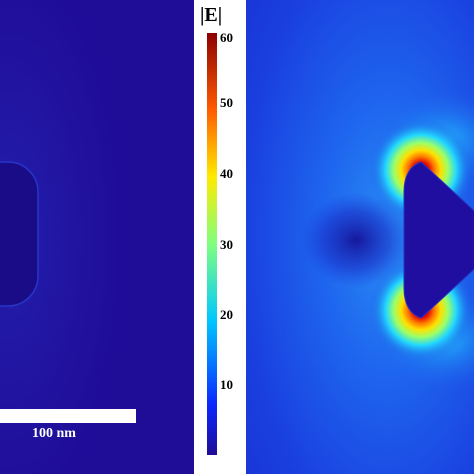  What do you see at coordinates (211, 15) in the screenshot?
I see `colorbar-title: |E|` at bounding box center [211, 15].